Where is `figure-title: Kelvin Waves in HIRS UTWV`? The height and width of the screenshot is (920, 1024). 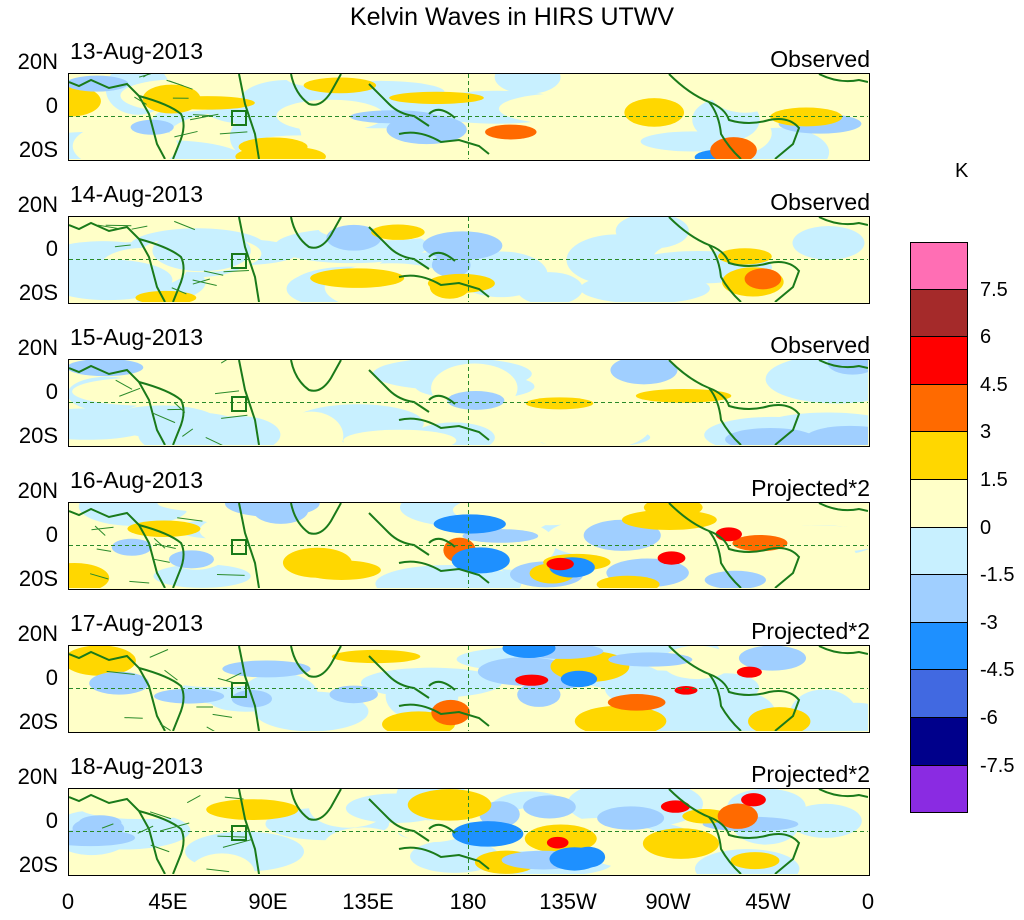
figure-title: Kelvin Waves in HIRS UTWV is located at coordinates (512, 17).